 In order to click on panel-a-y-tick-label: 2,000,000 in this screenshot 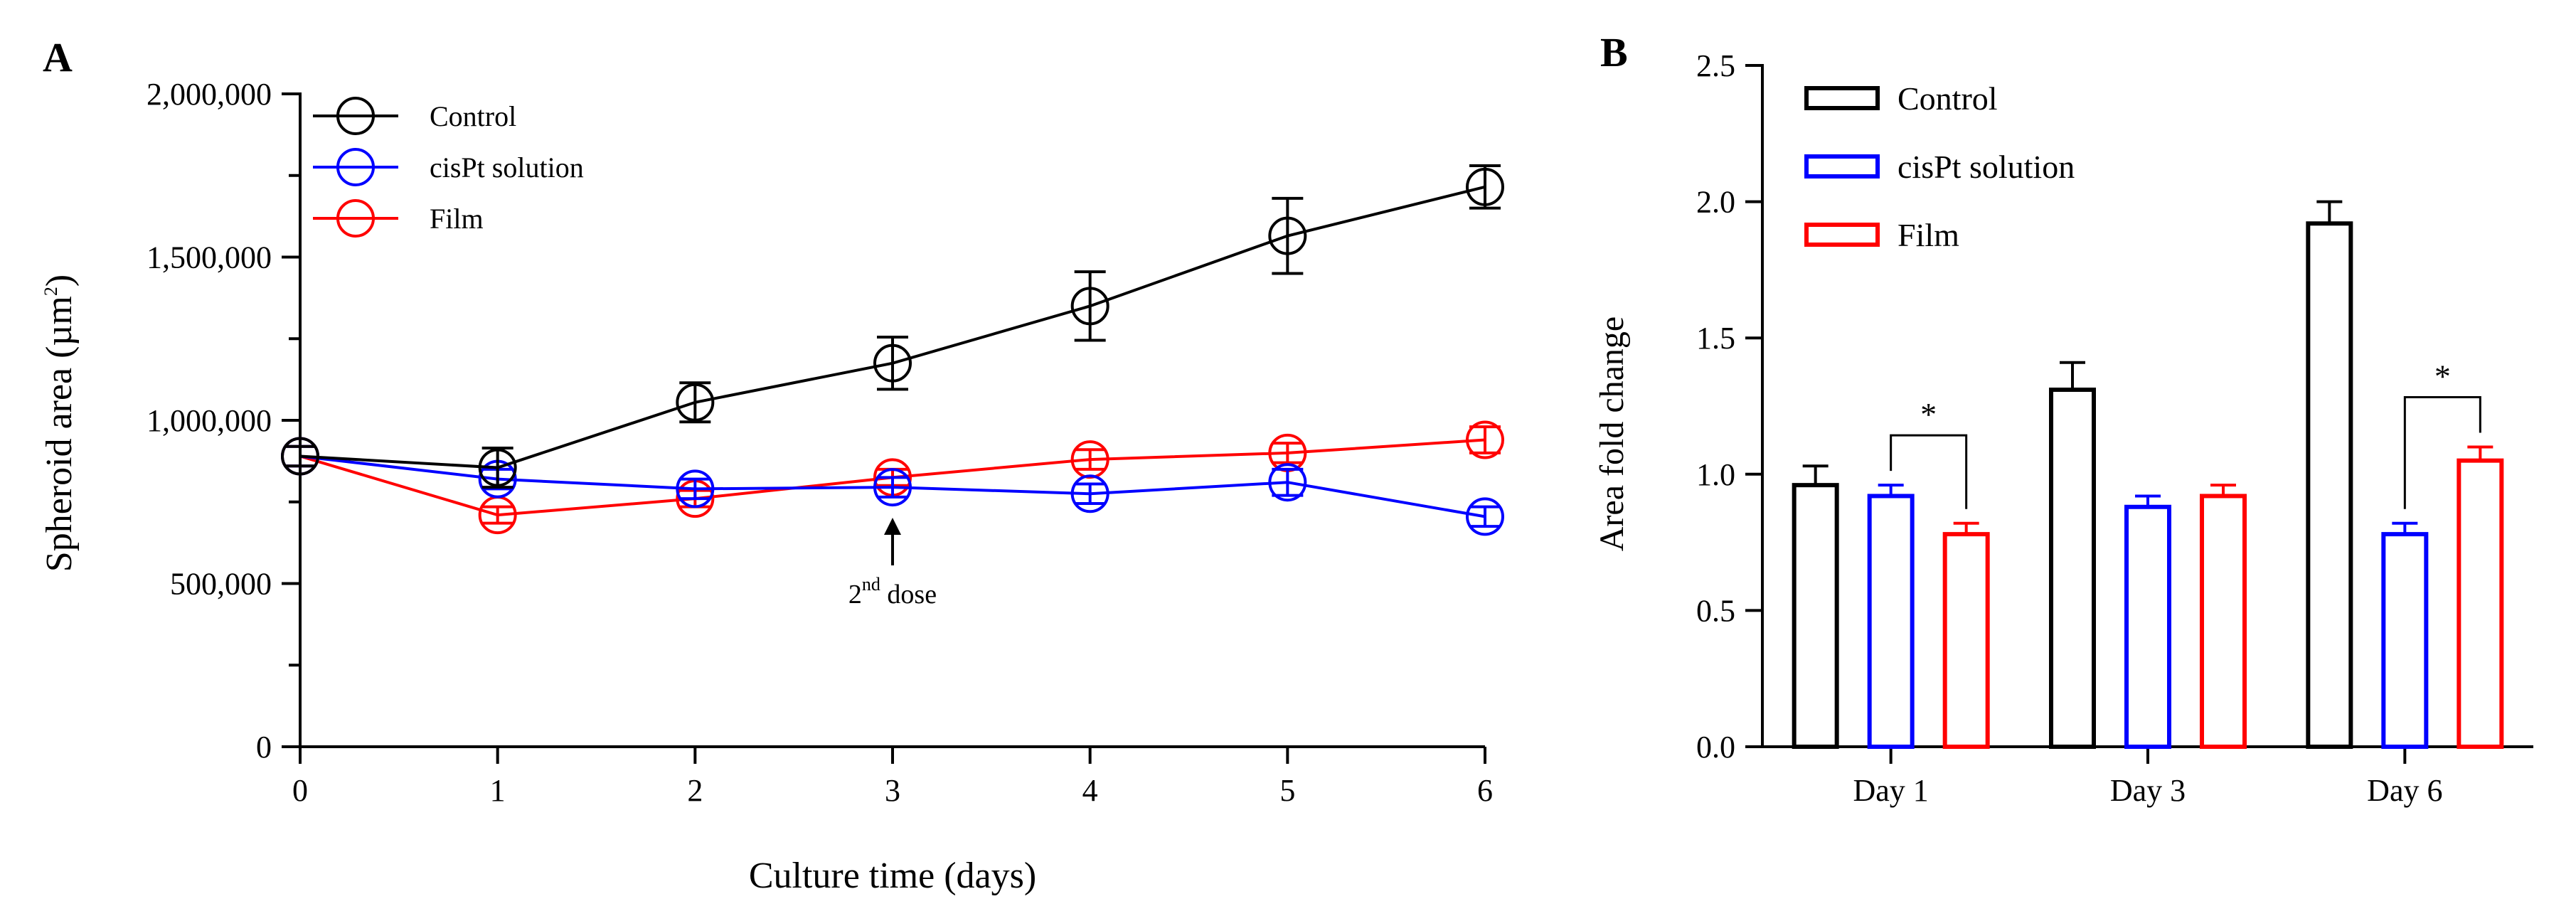, I will do `click(209, 94)`.